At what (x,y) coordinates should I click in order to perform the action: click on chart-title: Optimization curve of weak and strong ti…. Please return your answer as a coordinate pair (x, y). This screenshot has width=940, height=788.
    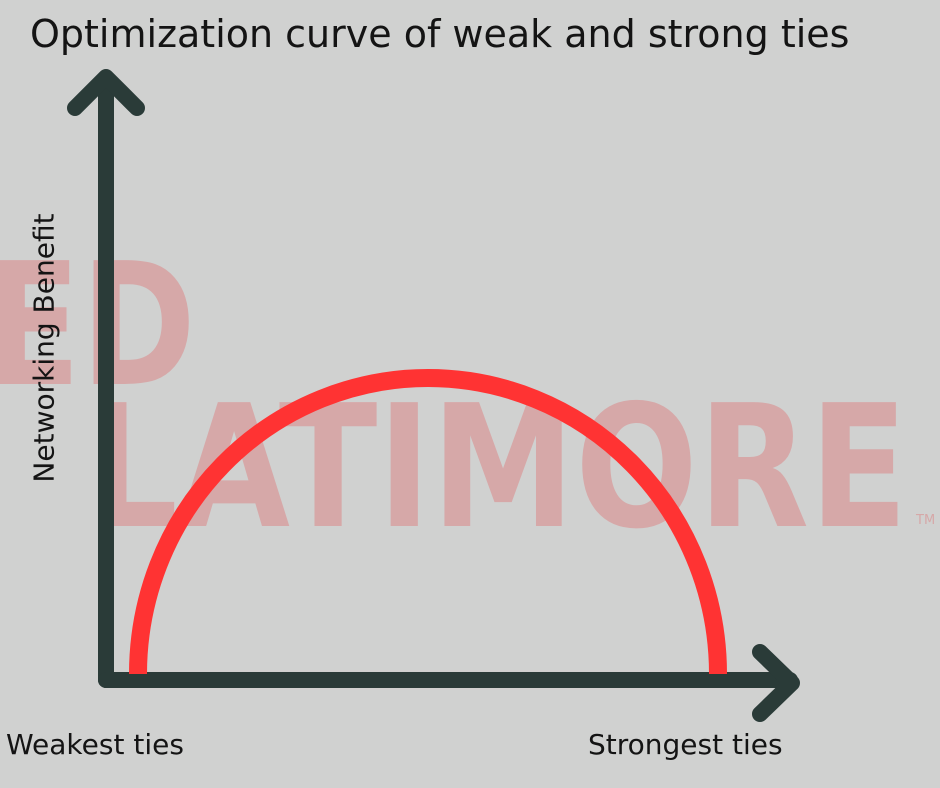
    Looking at the image, I should click on (440, 34).